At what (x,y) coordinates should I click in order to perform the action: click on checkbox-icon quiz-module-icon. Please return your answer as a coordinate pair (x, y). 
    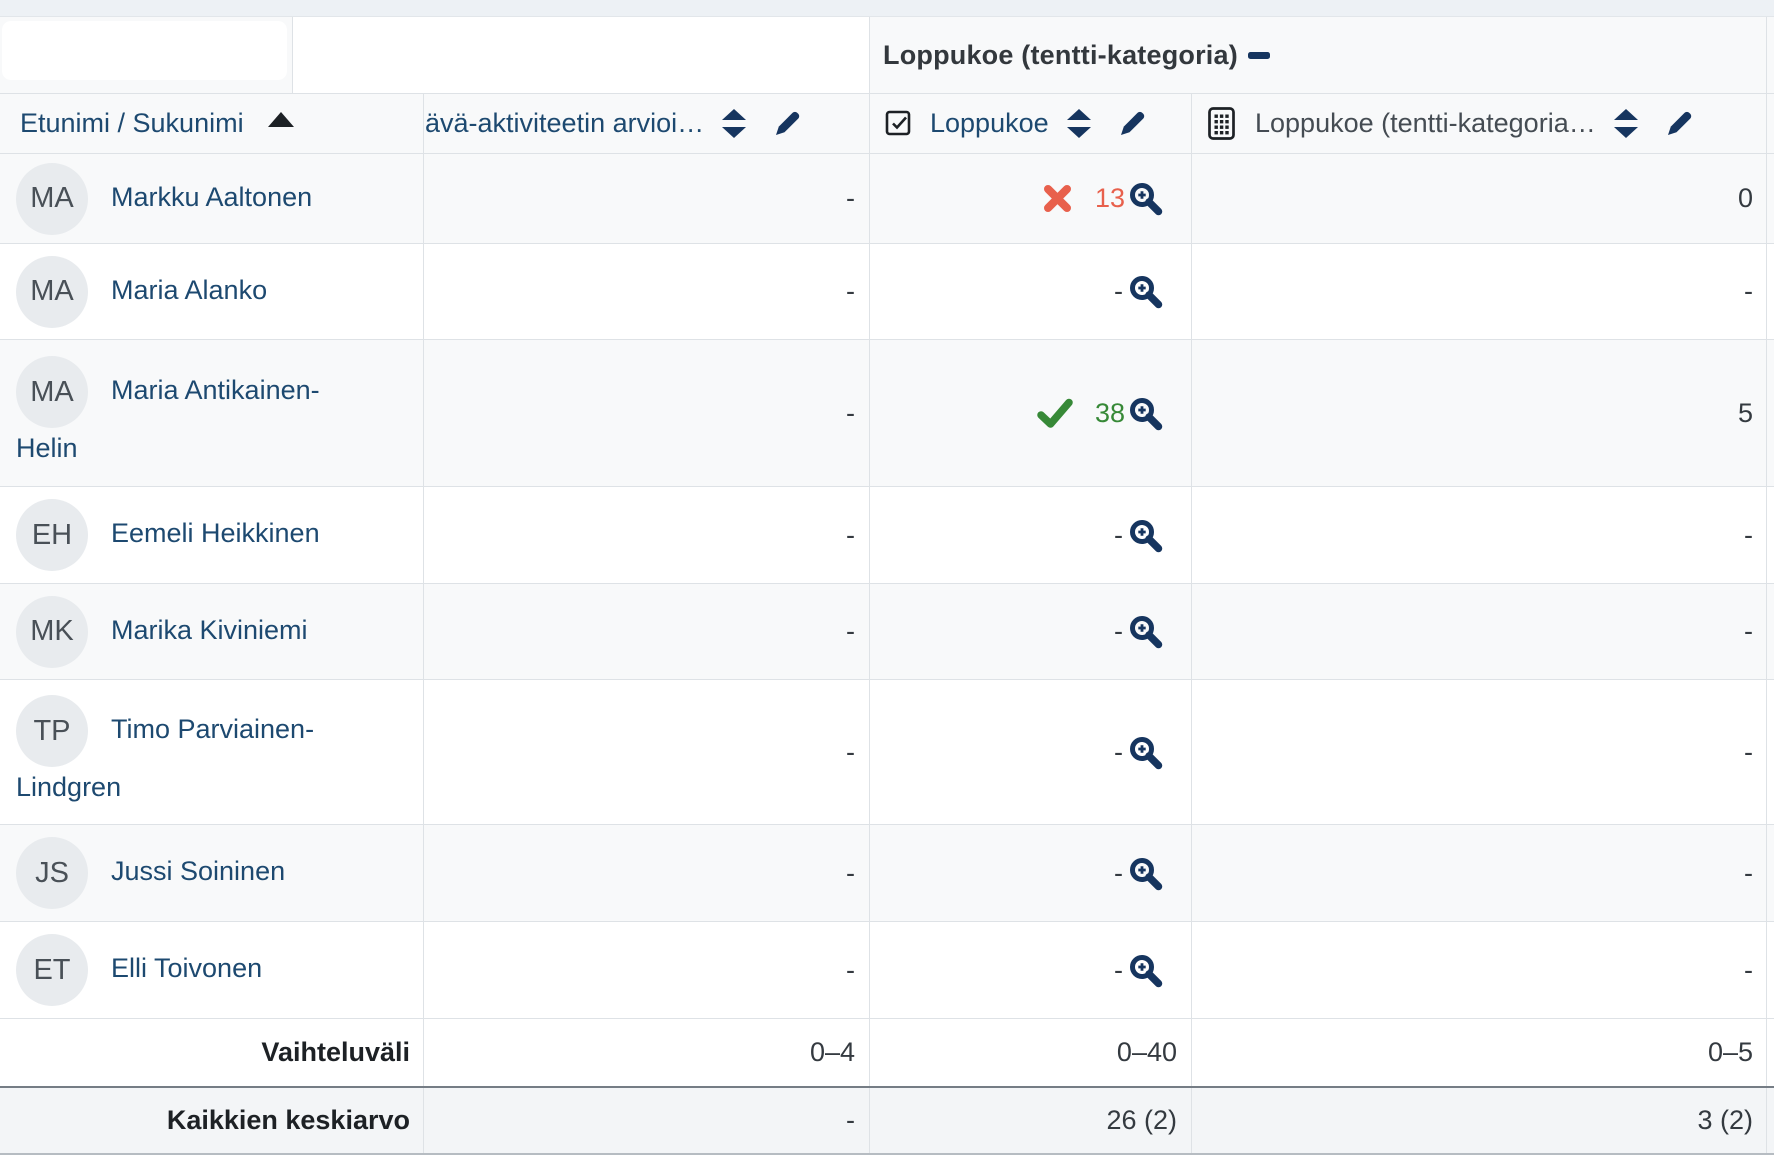
    Looking at the image, I should click on (898, 123).